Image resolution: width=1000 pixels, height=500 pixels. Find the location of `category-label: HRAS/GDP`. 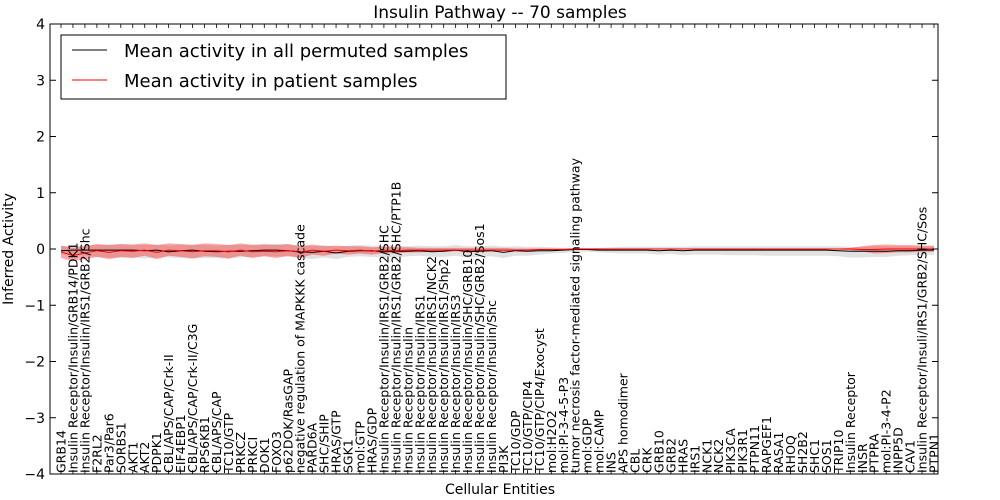

category-label: HRAS/GDP is located at coordinates (371, 440).